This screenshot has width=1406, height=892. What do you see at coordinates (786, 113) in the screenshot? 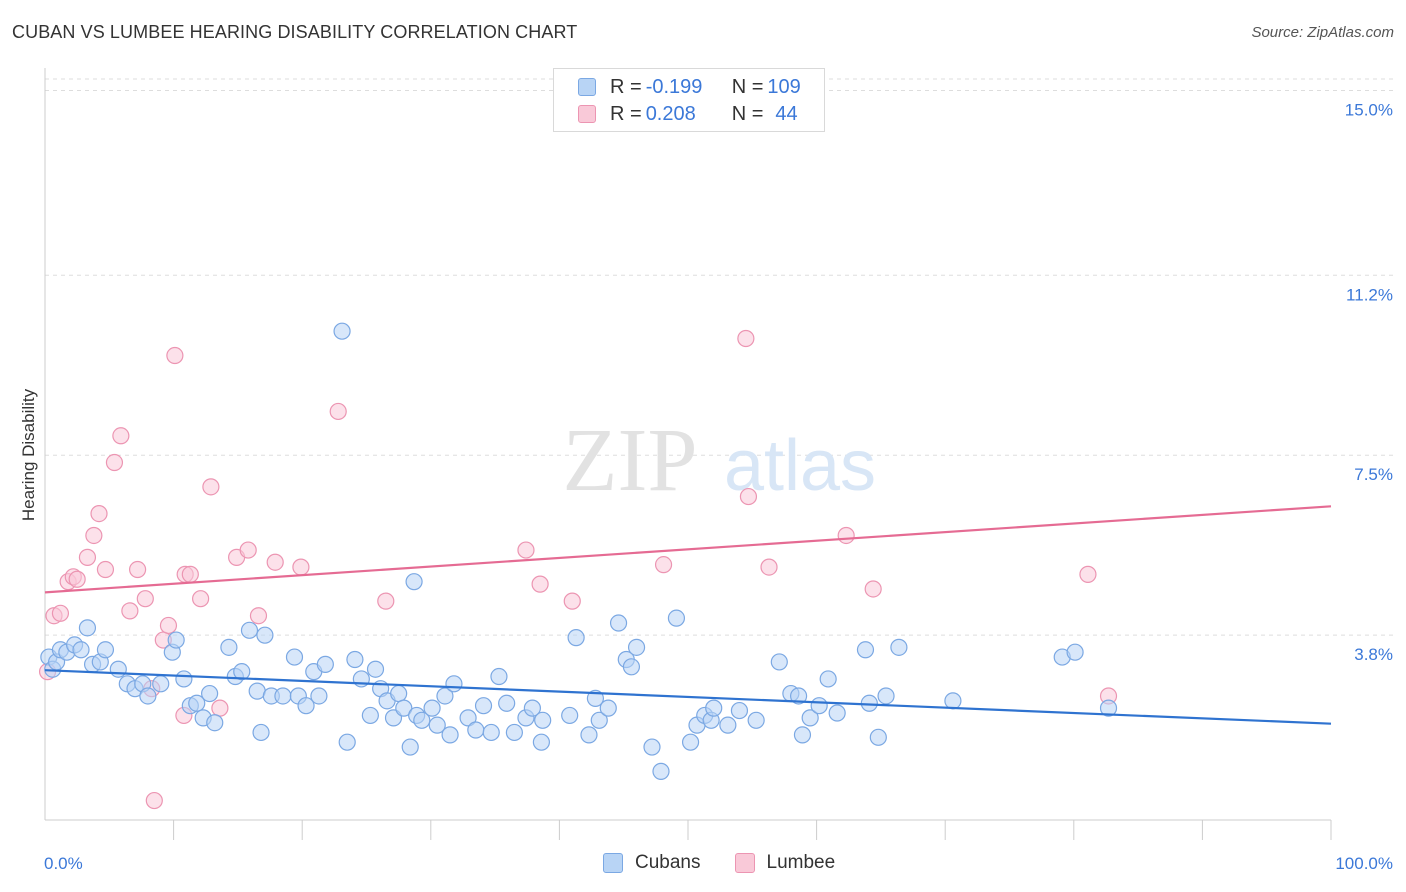
I see `n-value: 44` at bounding box center [786, 113].